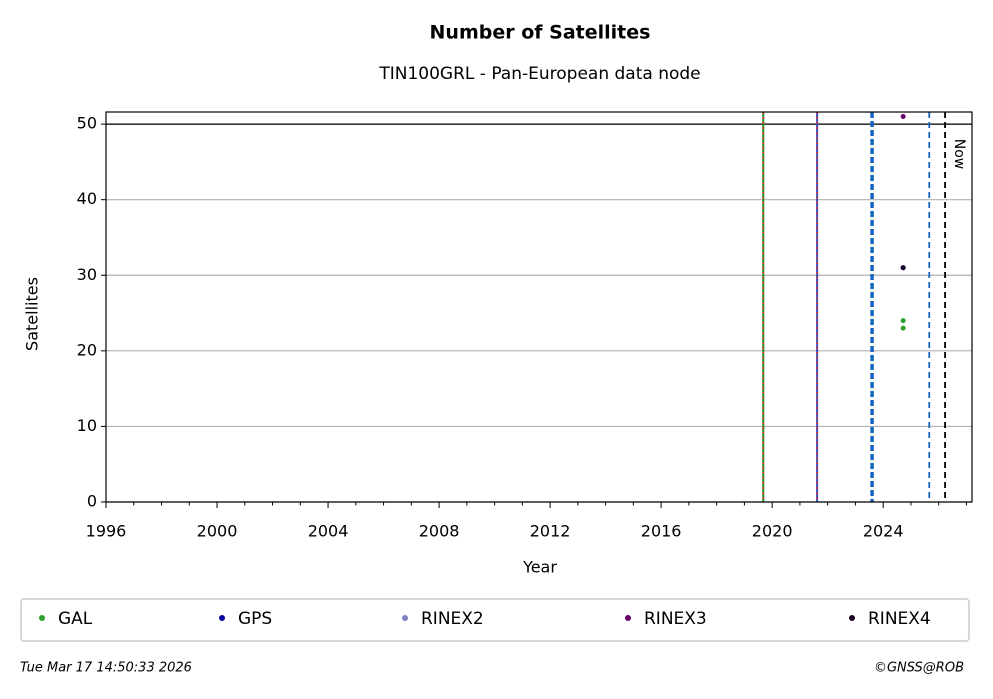 The image size is (993, 699). What do you see at coordinates (87, 274) in the screenshot?
I see `y-tick-label: 30` at bounding box center [87, 274].